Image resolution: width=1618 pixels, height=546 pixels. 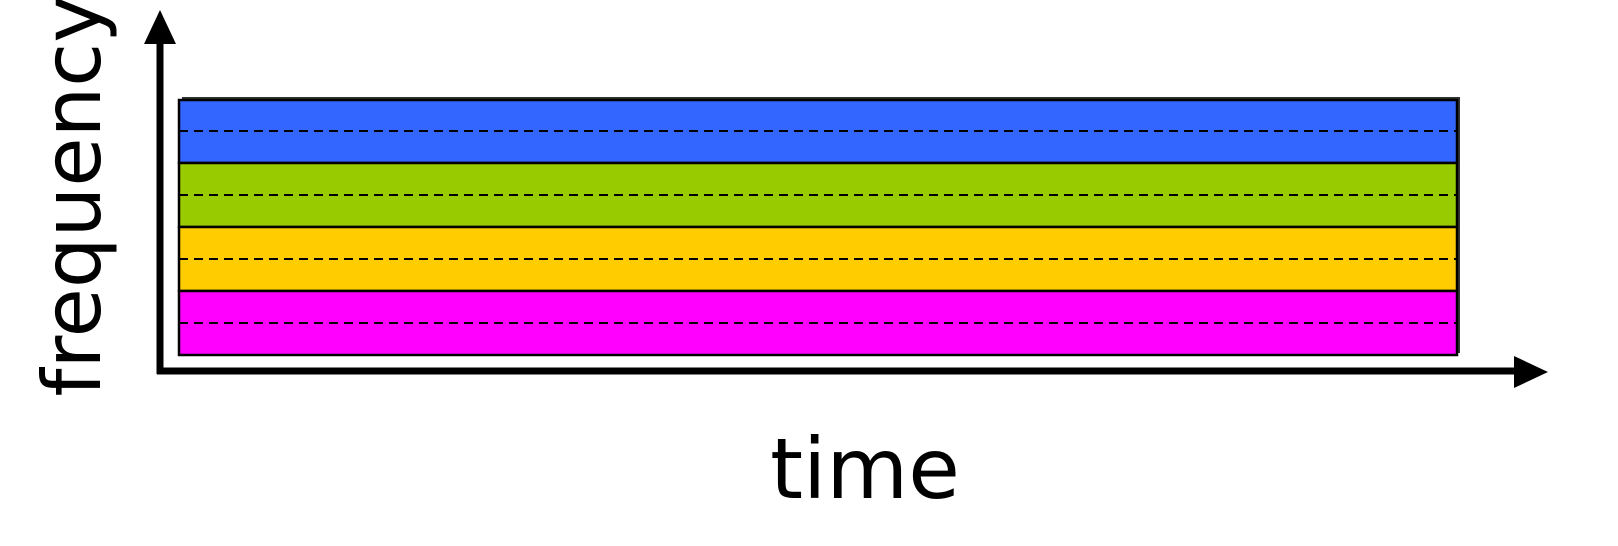 I want to click on x-axis-label: time, so click(x=865, y=469).